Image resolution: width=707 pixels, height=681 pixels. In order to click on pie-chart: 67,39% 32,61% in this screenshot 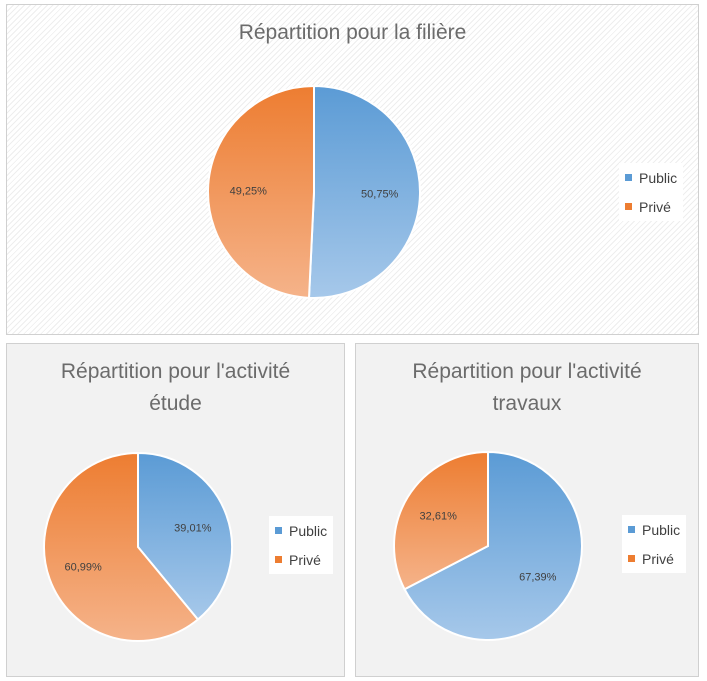, I will do `click(488, 545)`.